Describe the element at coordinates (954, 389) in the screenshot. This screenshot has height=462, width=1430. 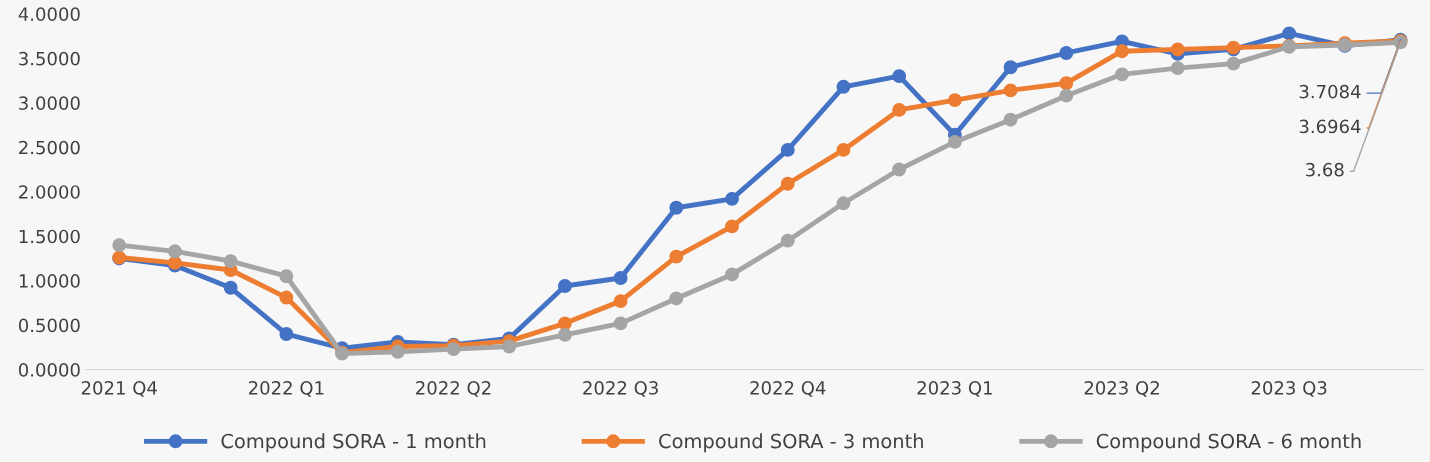
I see `x-tick-label: 2023 Q1` at that location.